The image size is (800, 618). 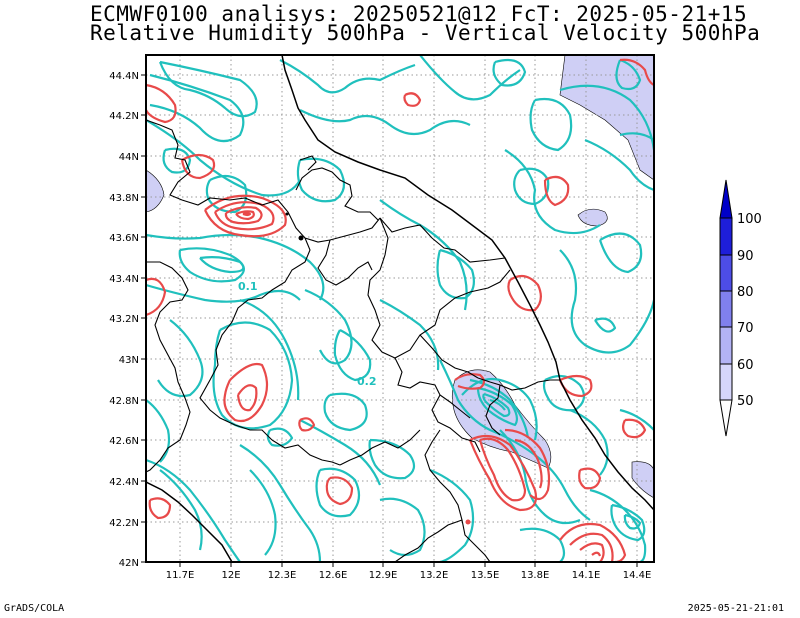 What do you see at coordinates (745, 292) in the screenshot?
I see `colorbar-label-80: 80` at bounding box center [745, 292].